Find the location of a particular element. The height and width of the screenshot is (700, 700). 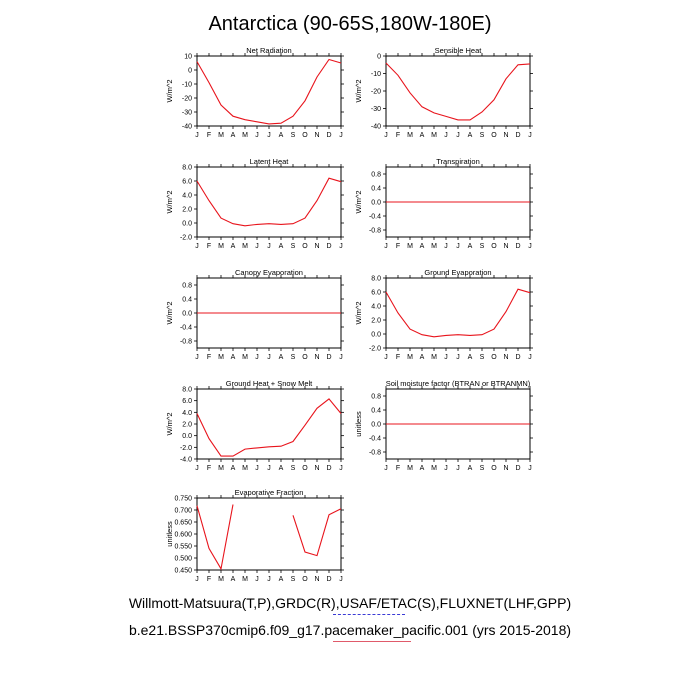

caption-underline-dashed is located at coordinates (369, 614).